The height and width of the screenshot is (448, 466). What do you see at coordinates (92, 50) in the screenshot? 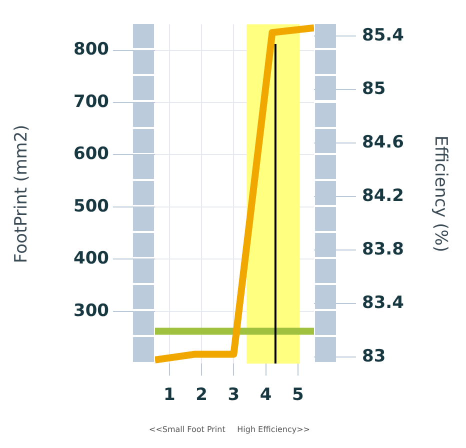
I see `y-tick-label: 800` at bounding box center [92, 50].